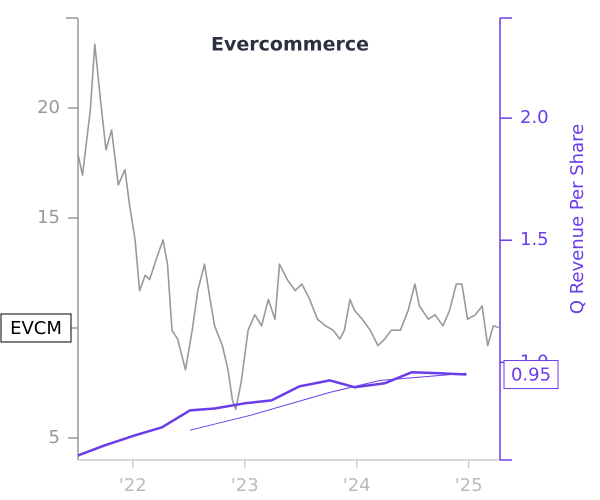 This screenshot has height=500, width=600. What do you see at coordinates (48, 107) in the screenshot?
I see `y-tick-label: 20` at bounding box center [48, 107].